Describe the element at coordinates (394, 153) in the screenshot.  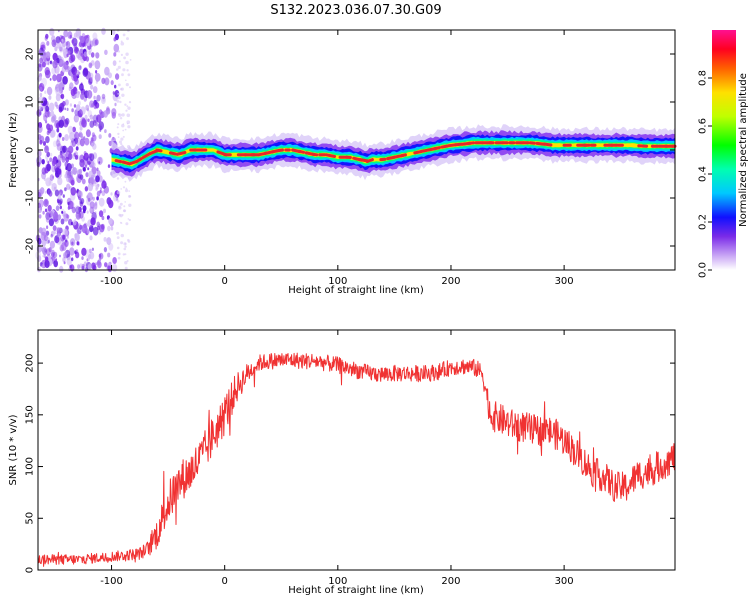
I see `spectrogram-ridge` at that location.